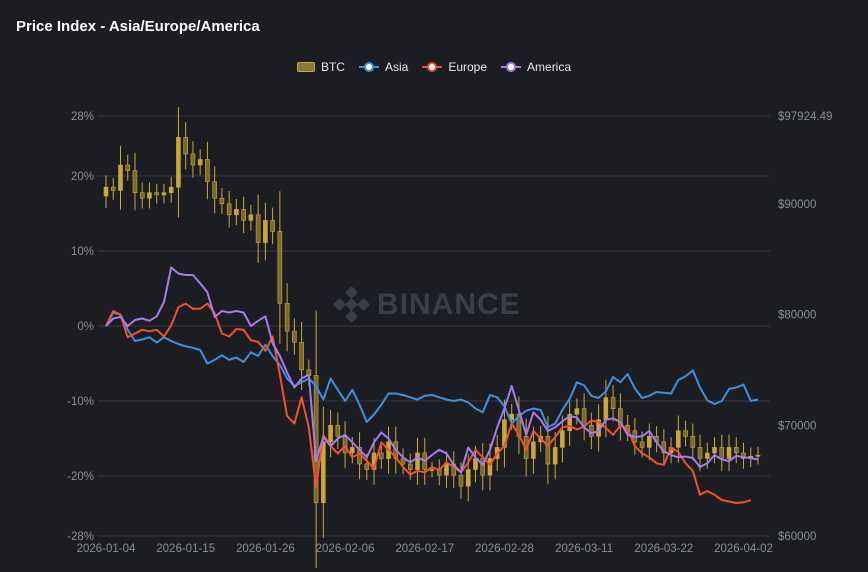  I want to click on y-tick-label: -28%, so click(80, 537).